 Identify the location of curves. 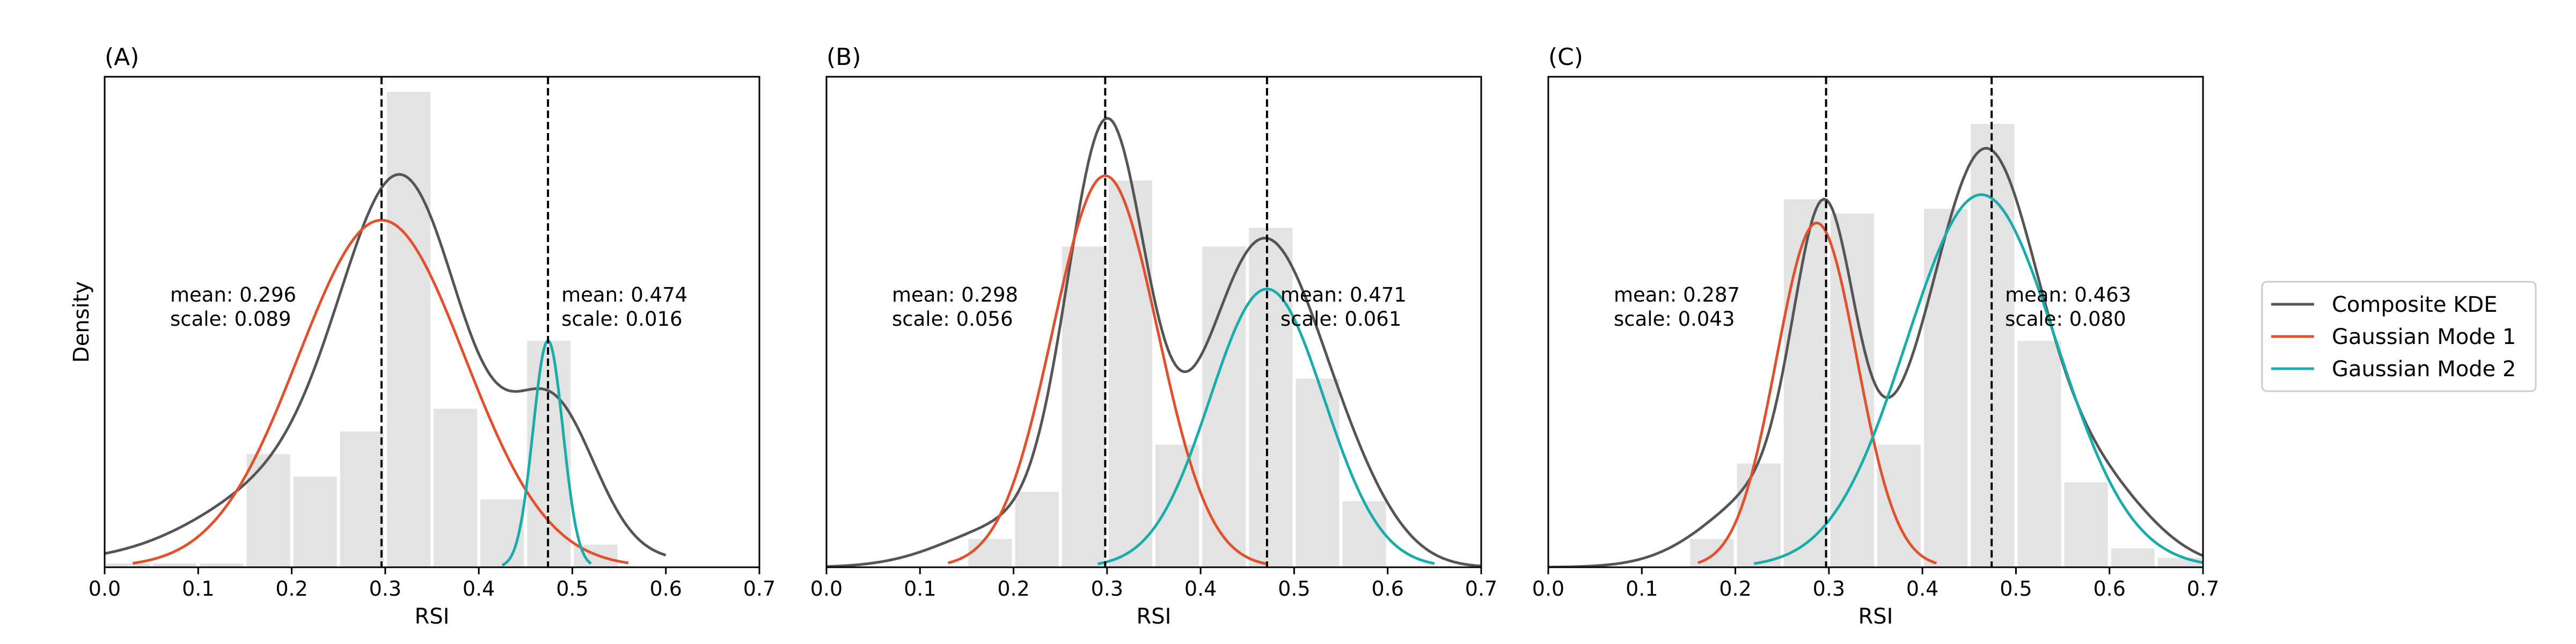
(386, 370).